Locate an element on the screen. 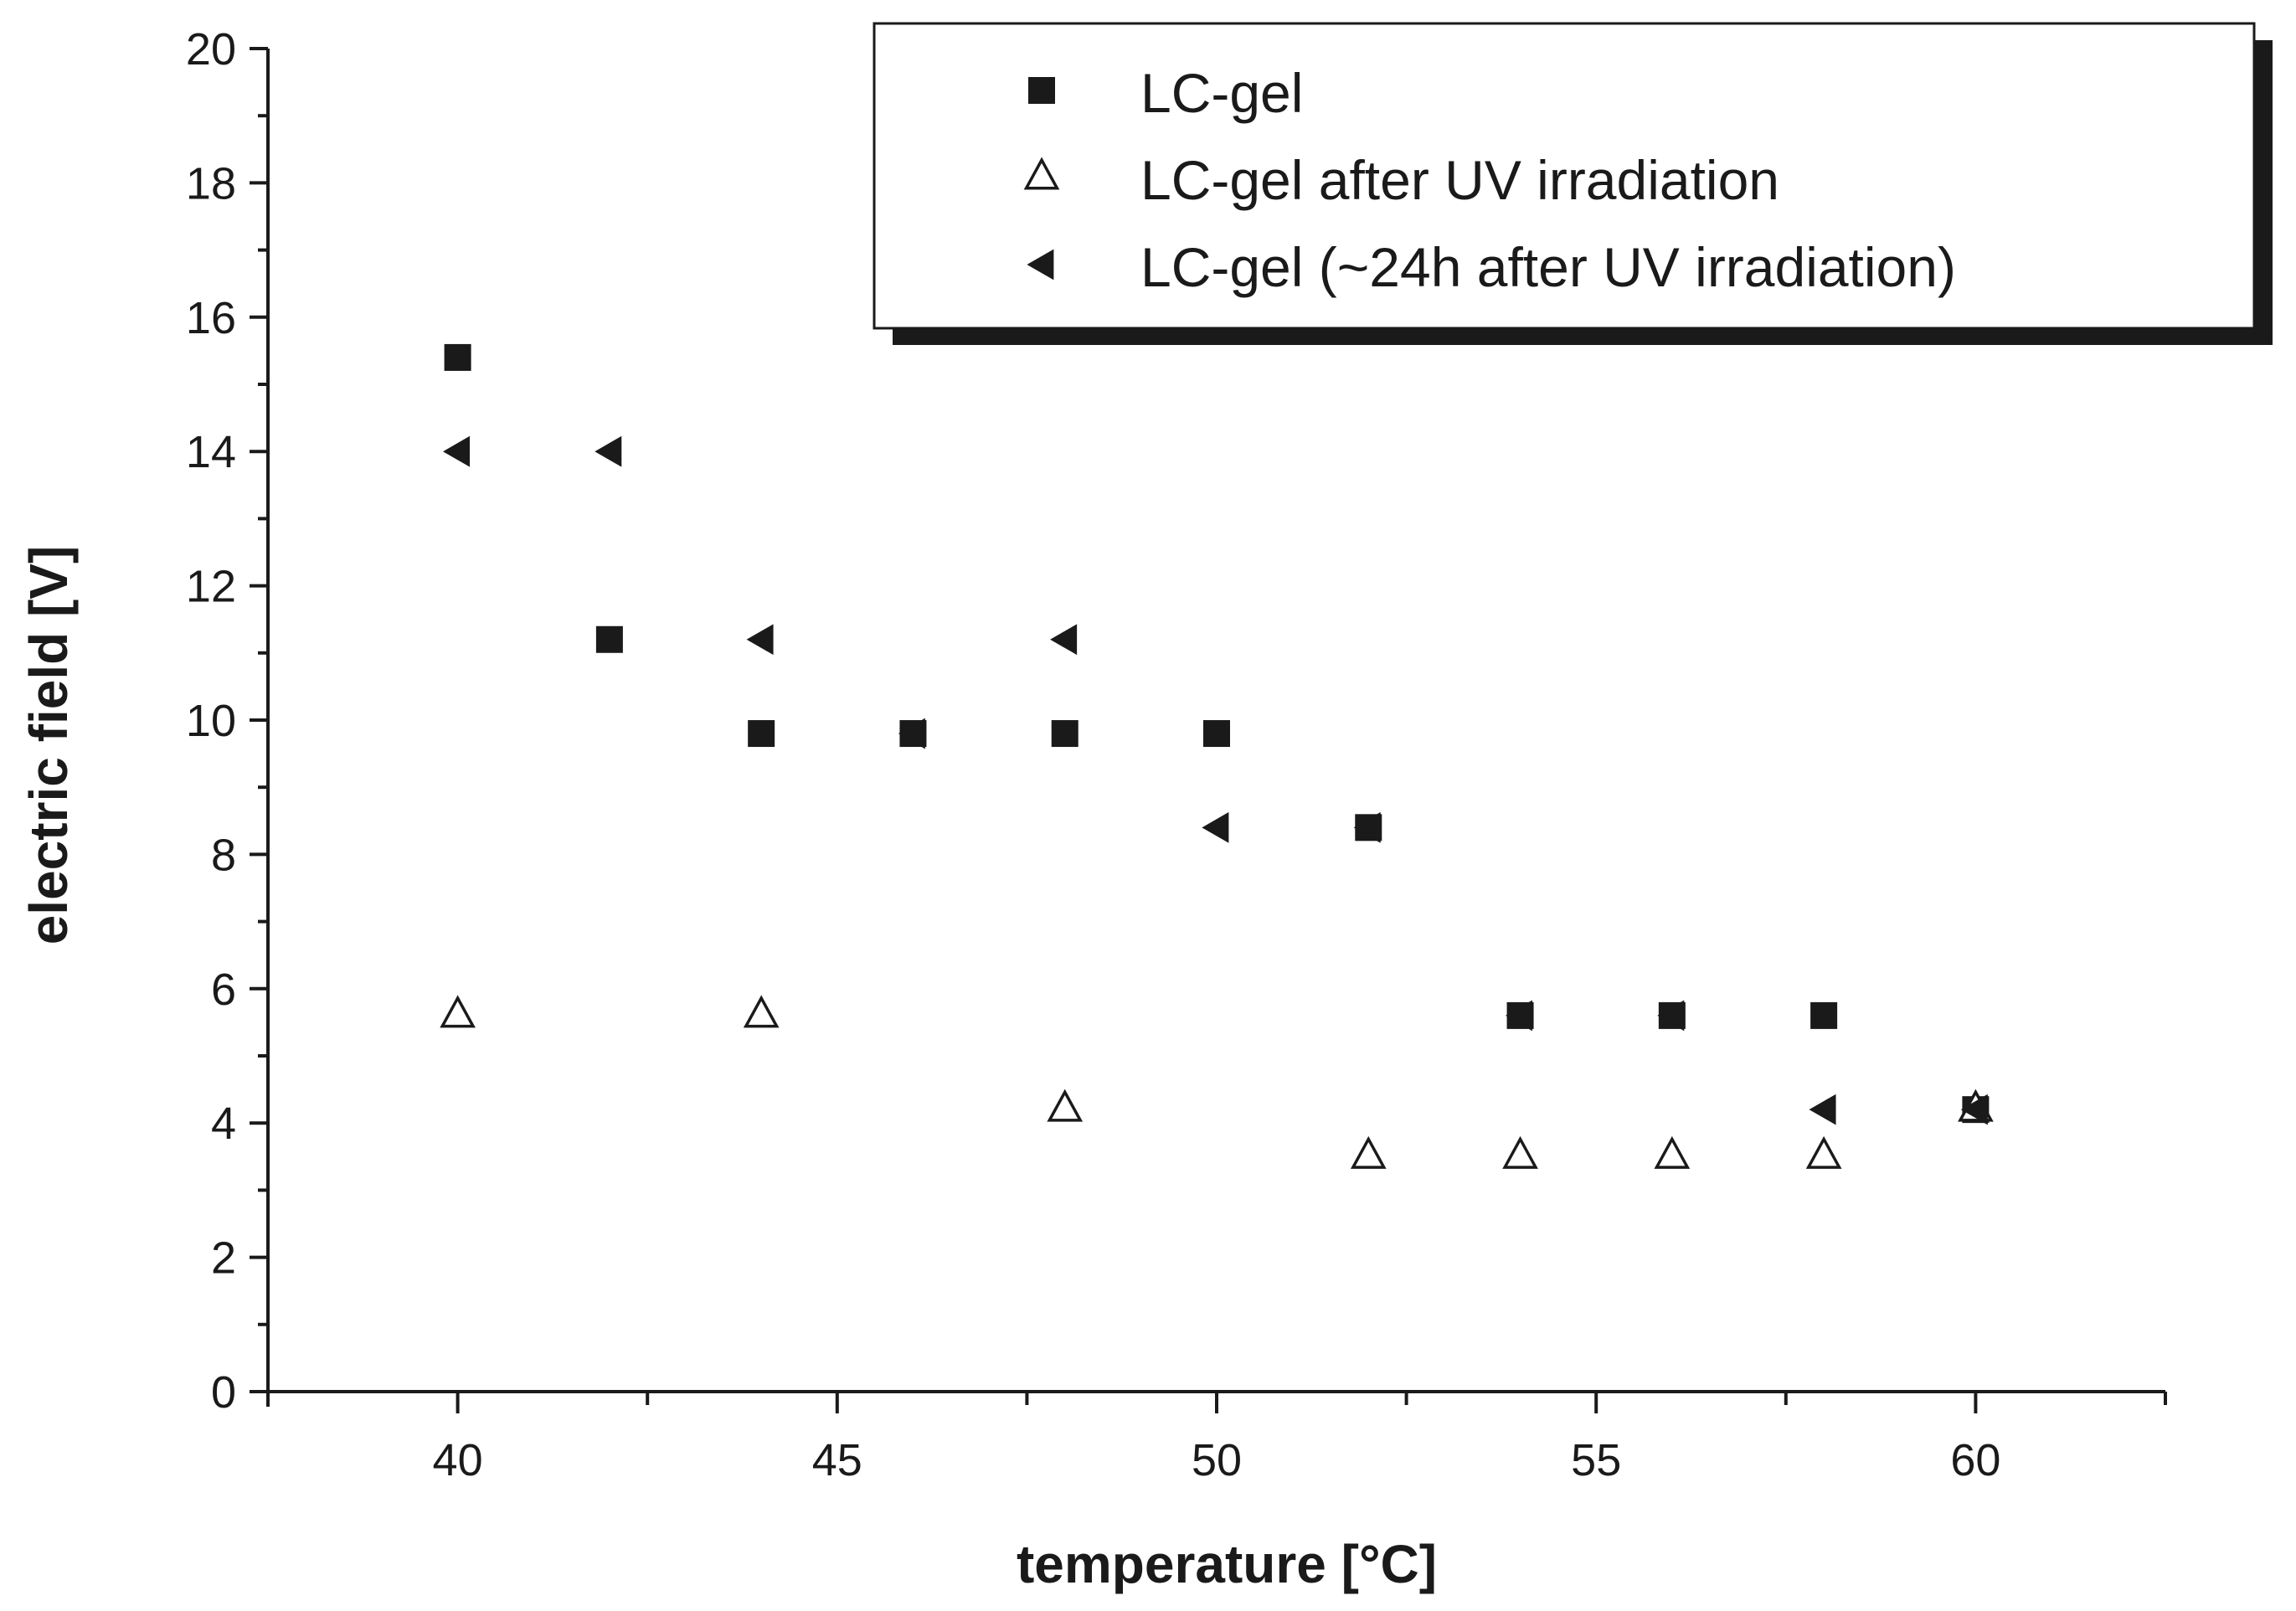  y-tick-label: 12 is located at coordinates (211, 587).